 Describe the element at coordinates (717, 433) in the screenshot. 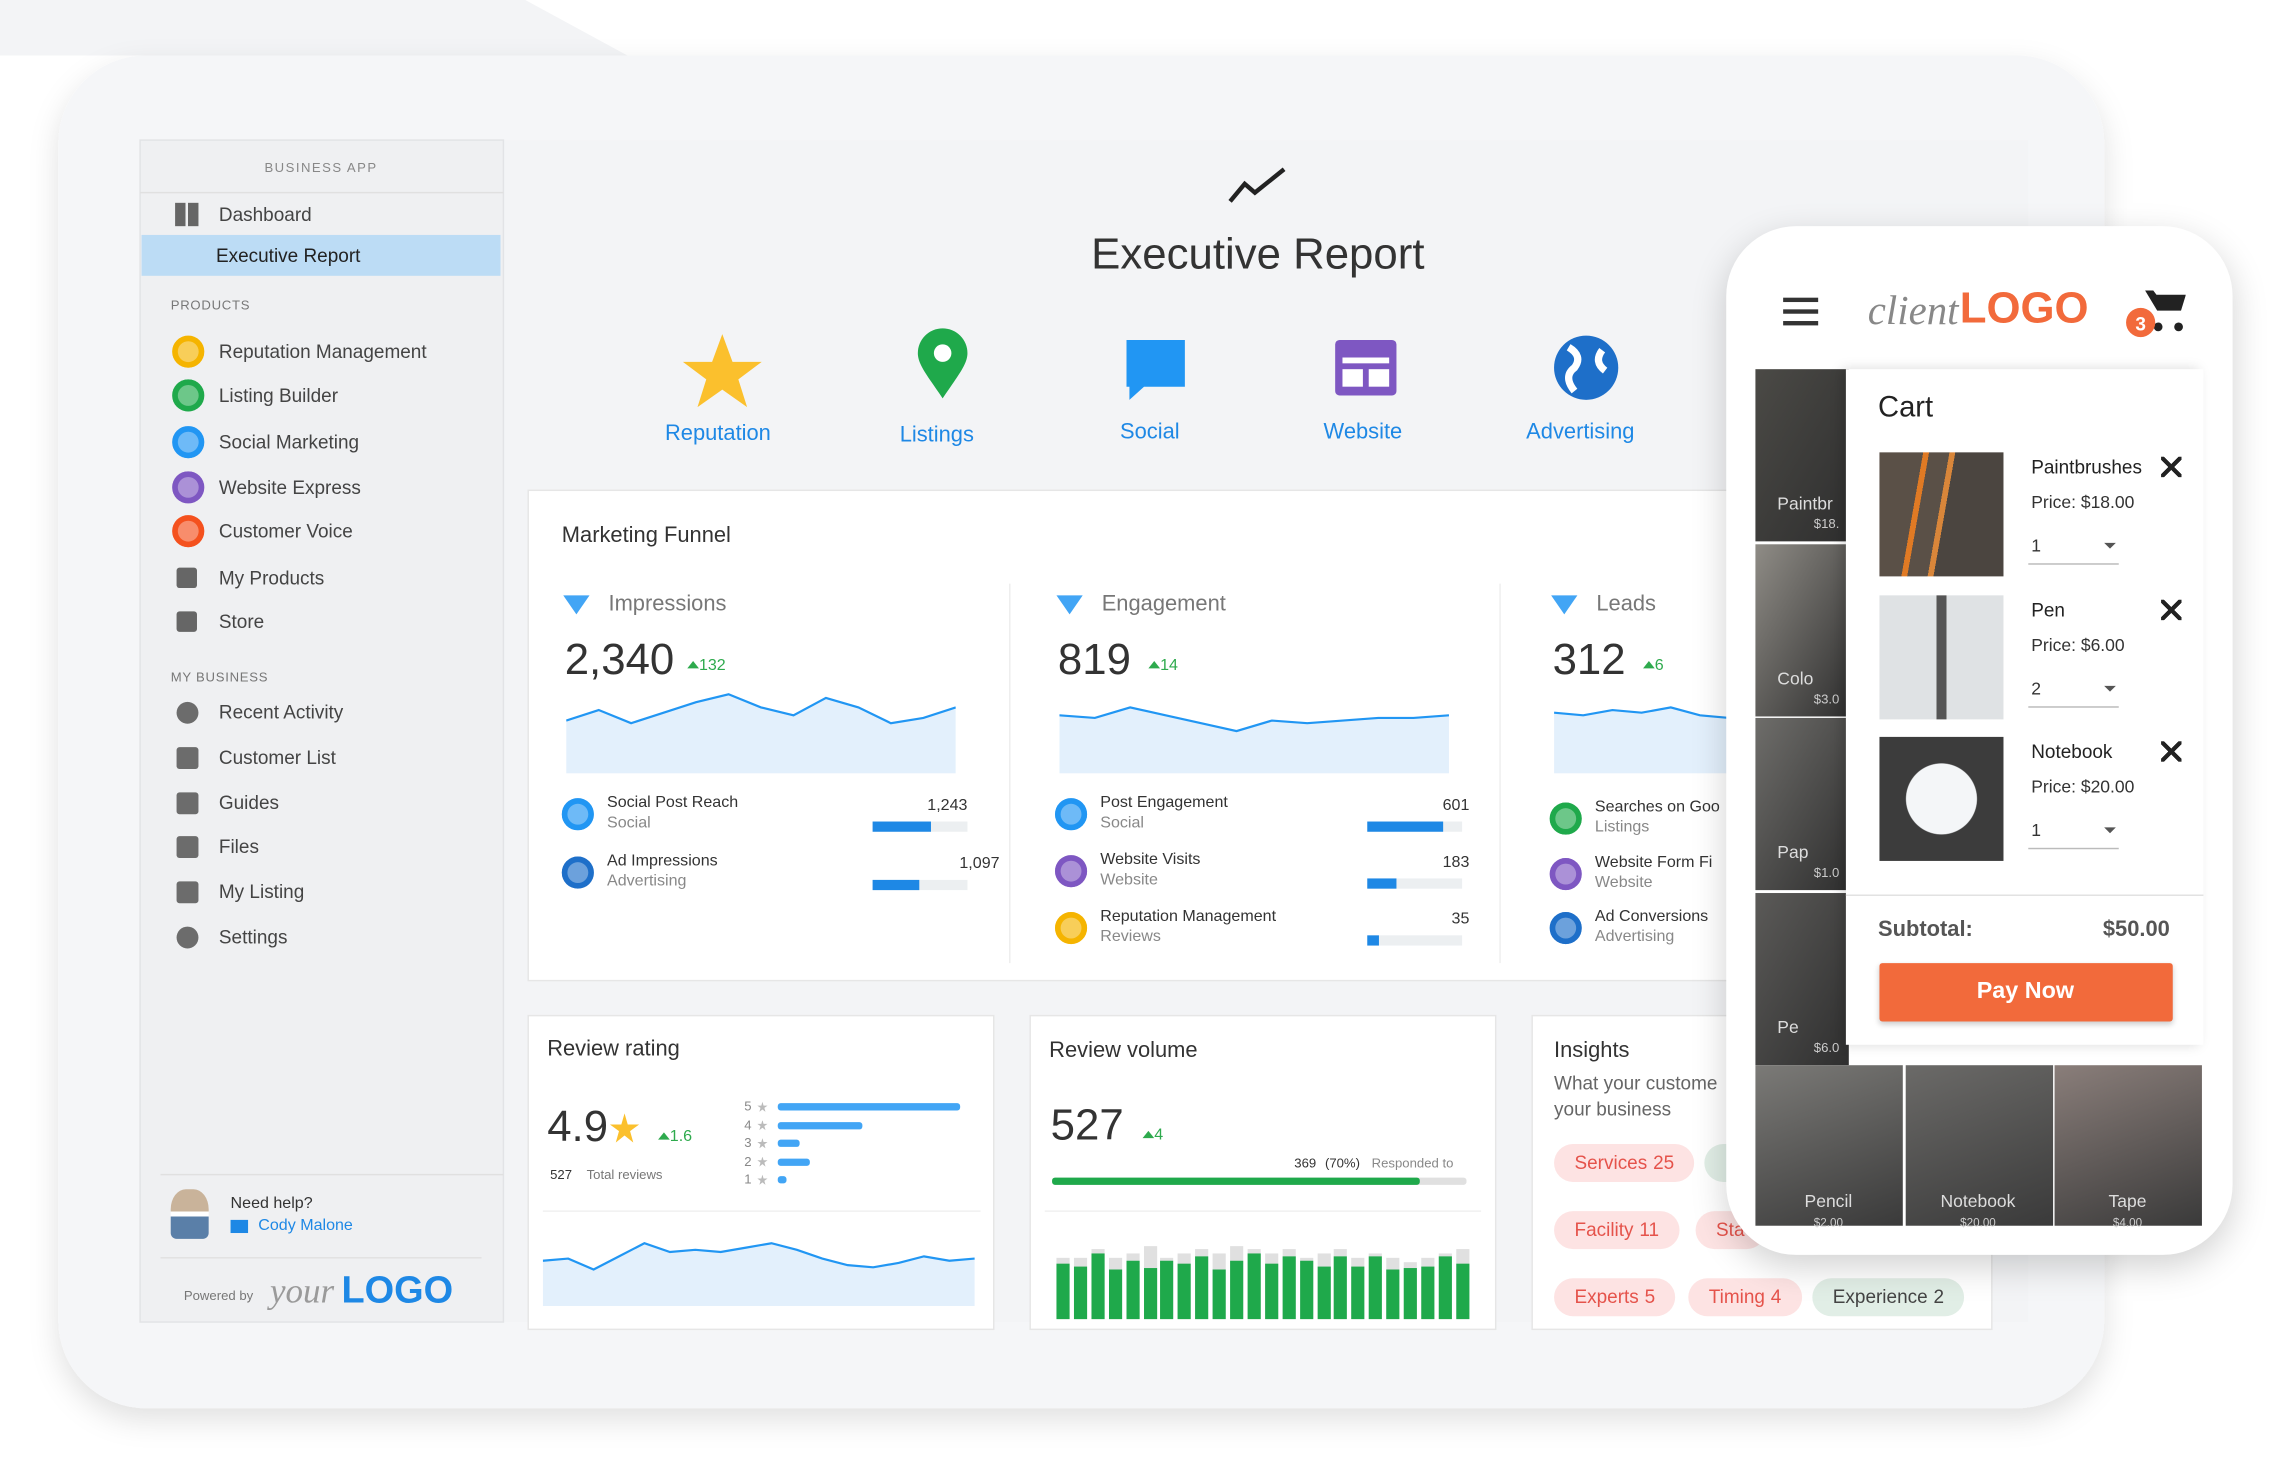

I see `tab: Reputation` at that location.